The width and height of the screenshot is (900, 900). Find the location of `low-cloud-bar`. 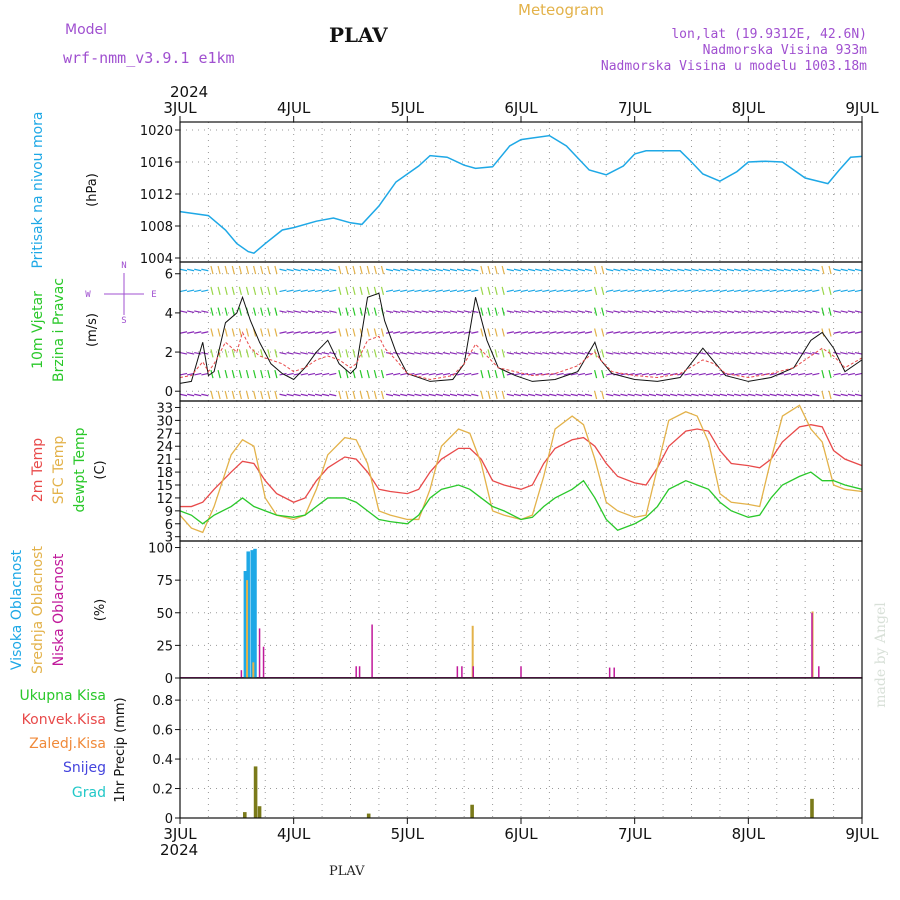

low-cloud-bar is located at coordinates (259, 653).